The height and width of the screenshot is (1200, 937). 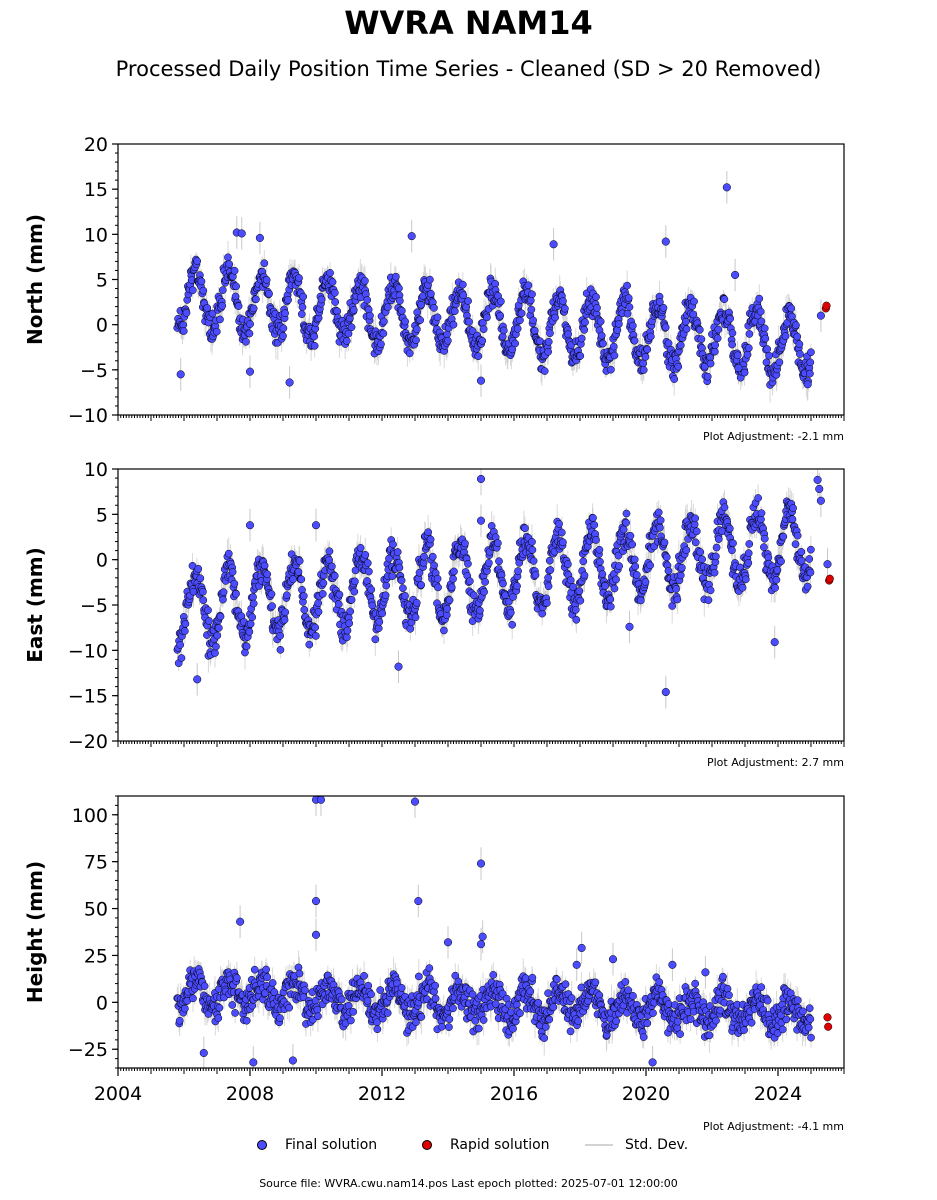 I want to click on y-tick-label: 0, so click(x=102, y=326).